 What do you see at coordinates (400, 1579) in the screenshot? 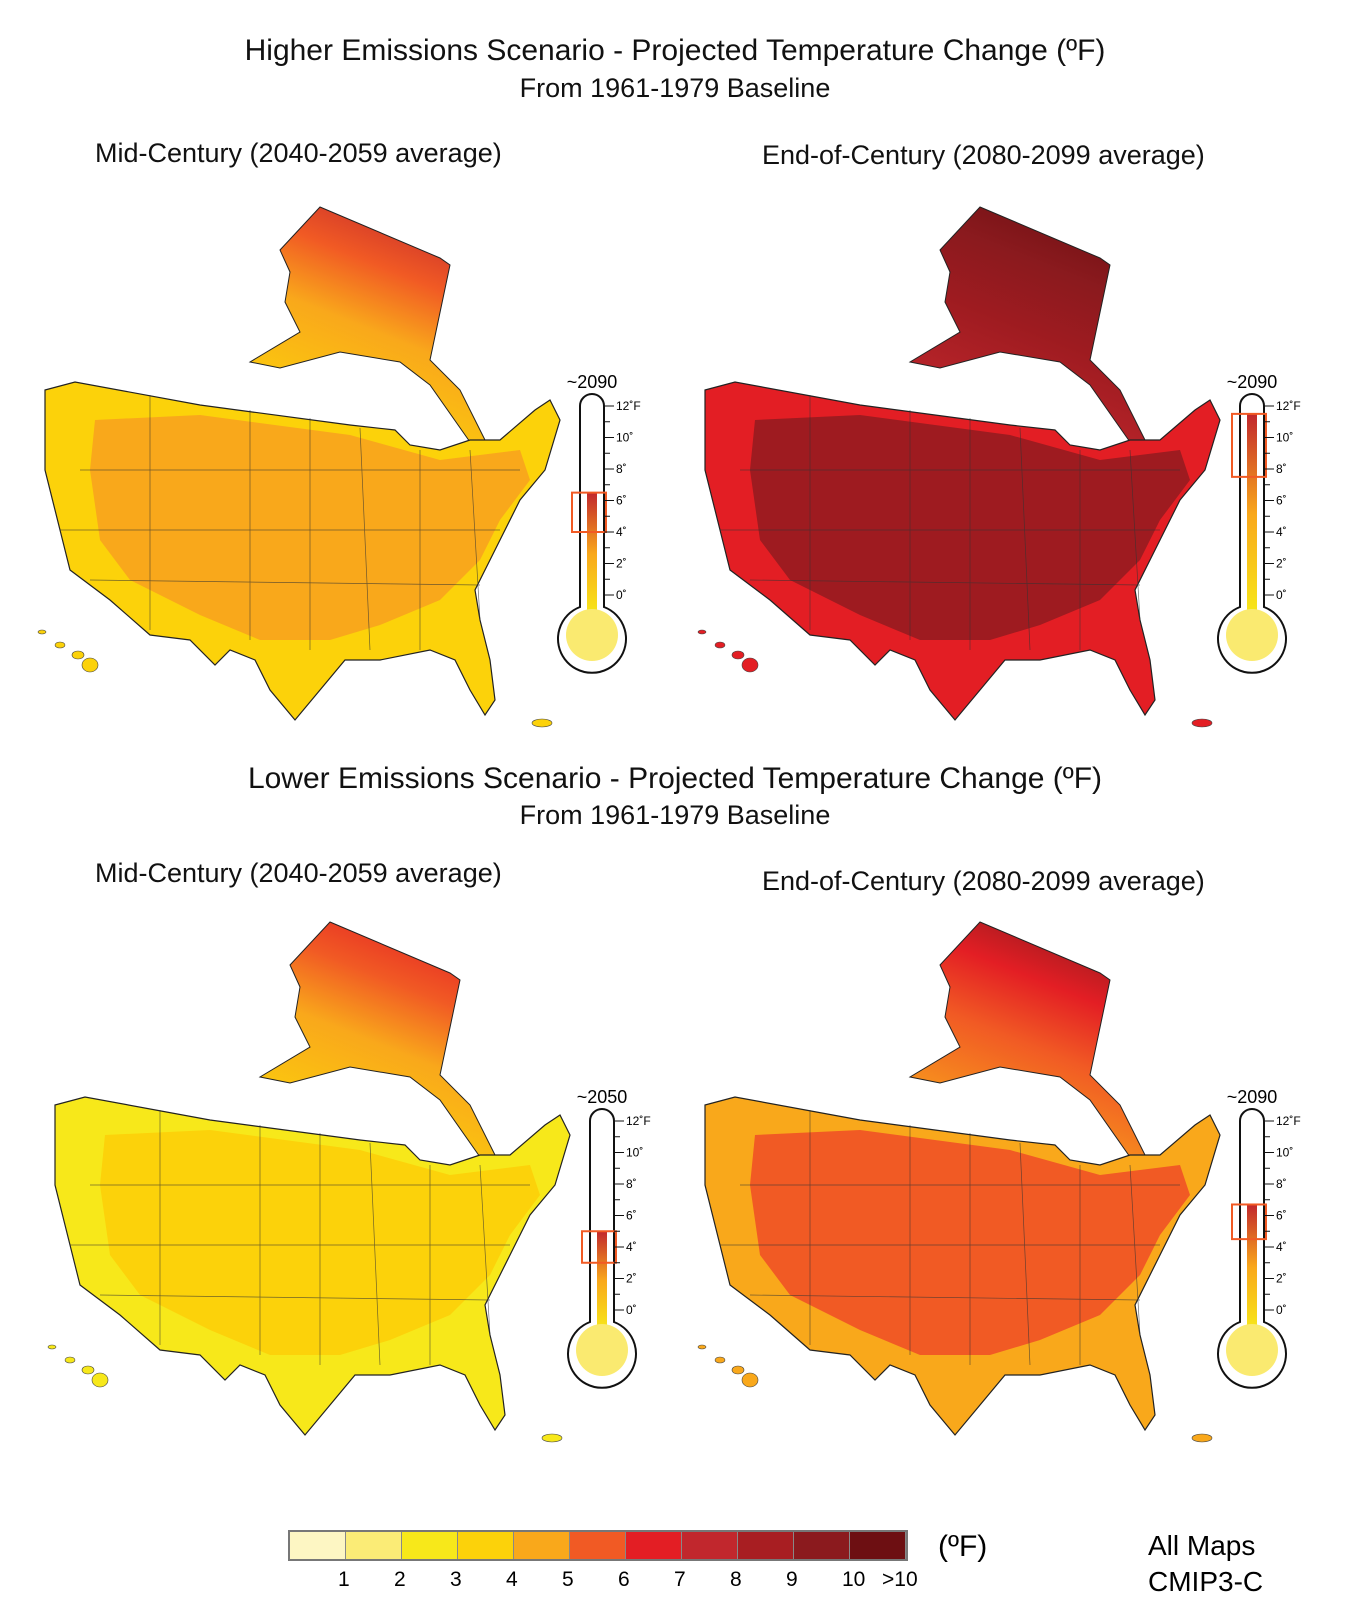
I see `legend-label: 2` at bounding box center [400, 1579].